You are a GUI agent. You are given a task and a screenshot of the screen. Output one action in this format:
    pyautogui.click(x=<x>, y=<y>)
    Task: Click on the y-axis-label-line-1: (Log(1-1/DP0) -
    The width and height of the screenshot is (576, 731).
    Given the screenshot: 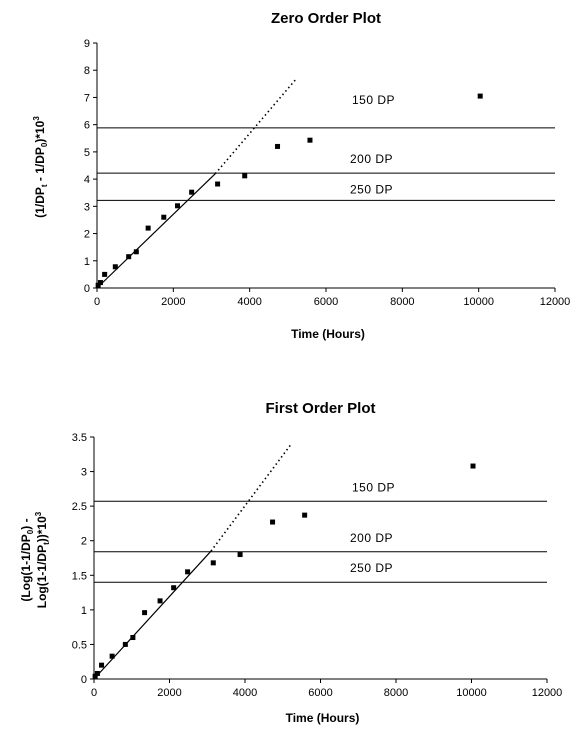 What is the action you would take?
    pyautogui.click(x=27, y=559)
    